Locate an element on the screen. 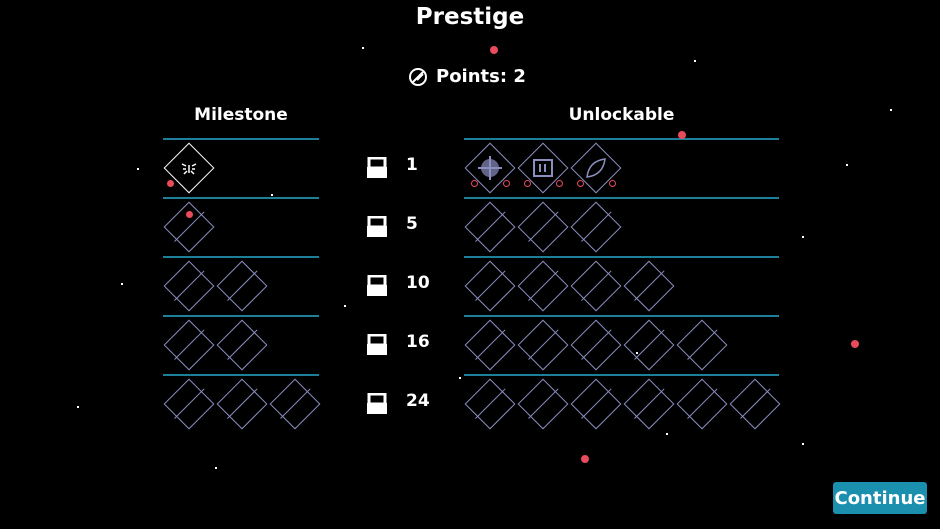  crosshair-icon is located at coordinates (490, 168).